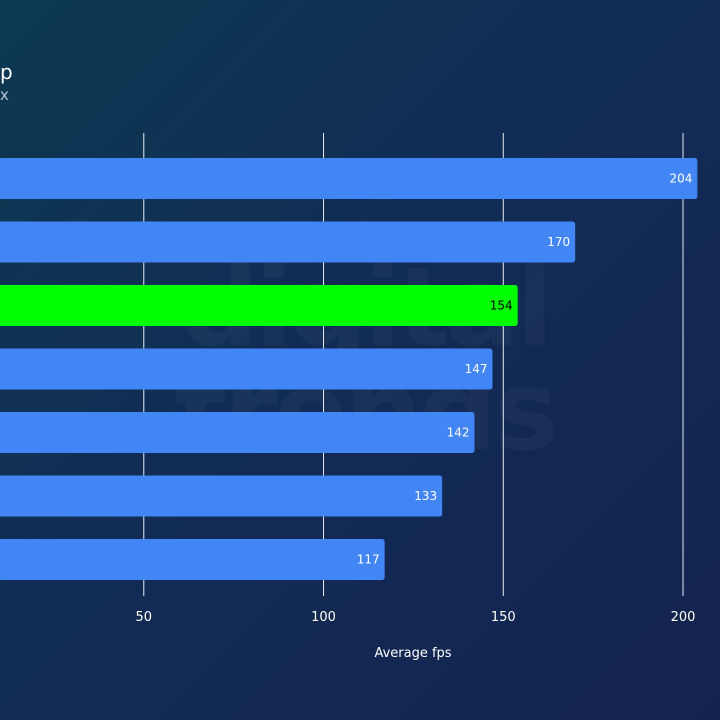  What do you see at coordinates (683, 617) in the screenshot?
I see `x-tick-label: 200` at bounding box center [683, 617].